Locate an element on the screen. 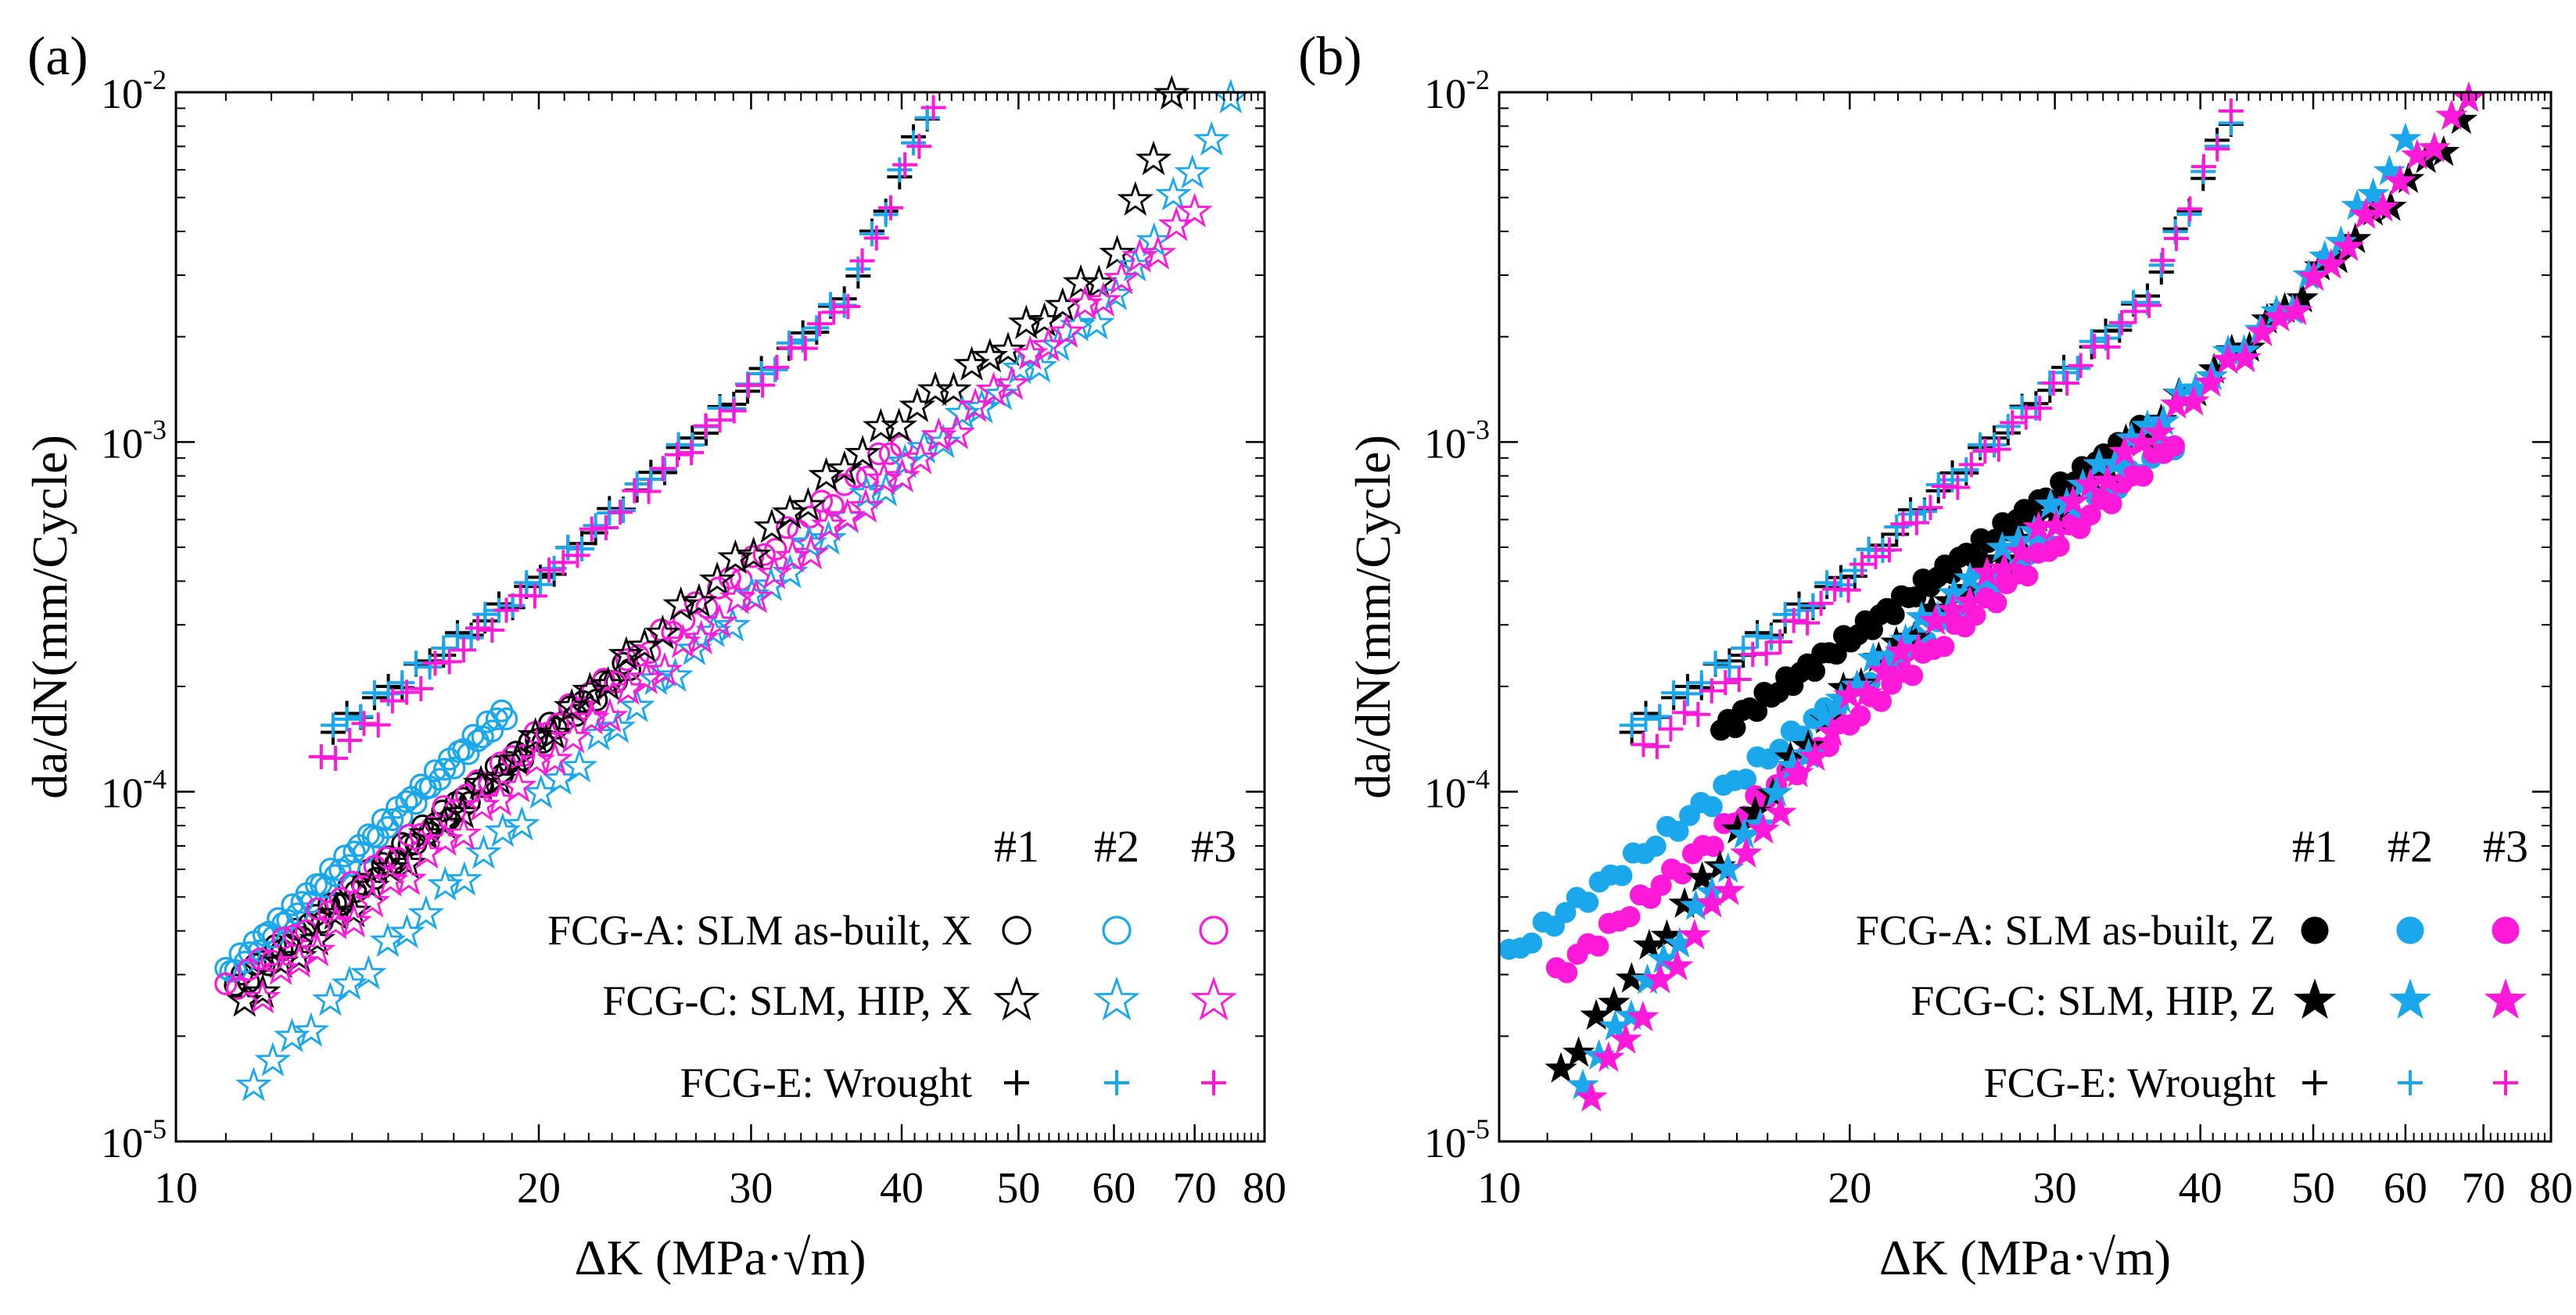 The image size is (2576, 1315). x-tick-label: 70 is located at coordinates (2484, 1188).